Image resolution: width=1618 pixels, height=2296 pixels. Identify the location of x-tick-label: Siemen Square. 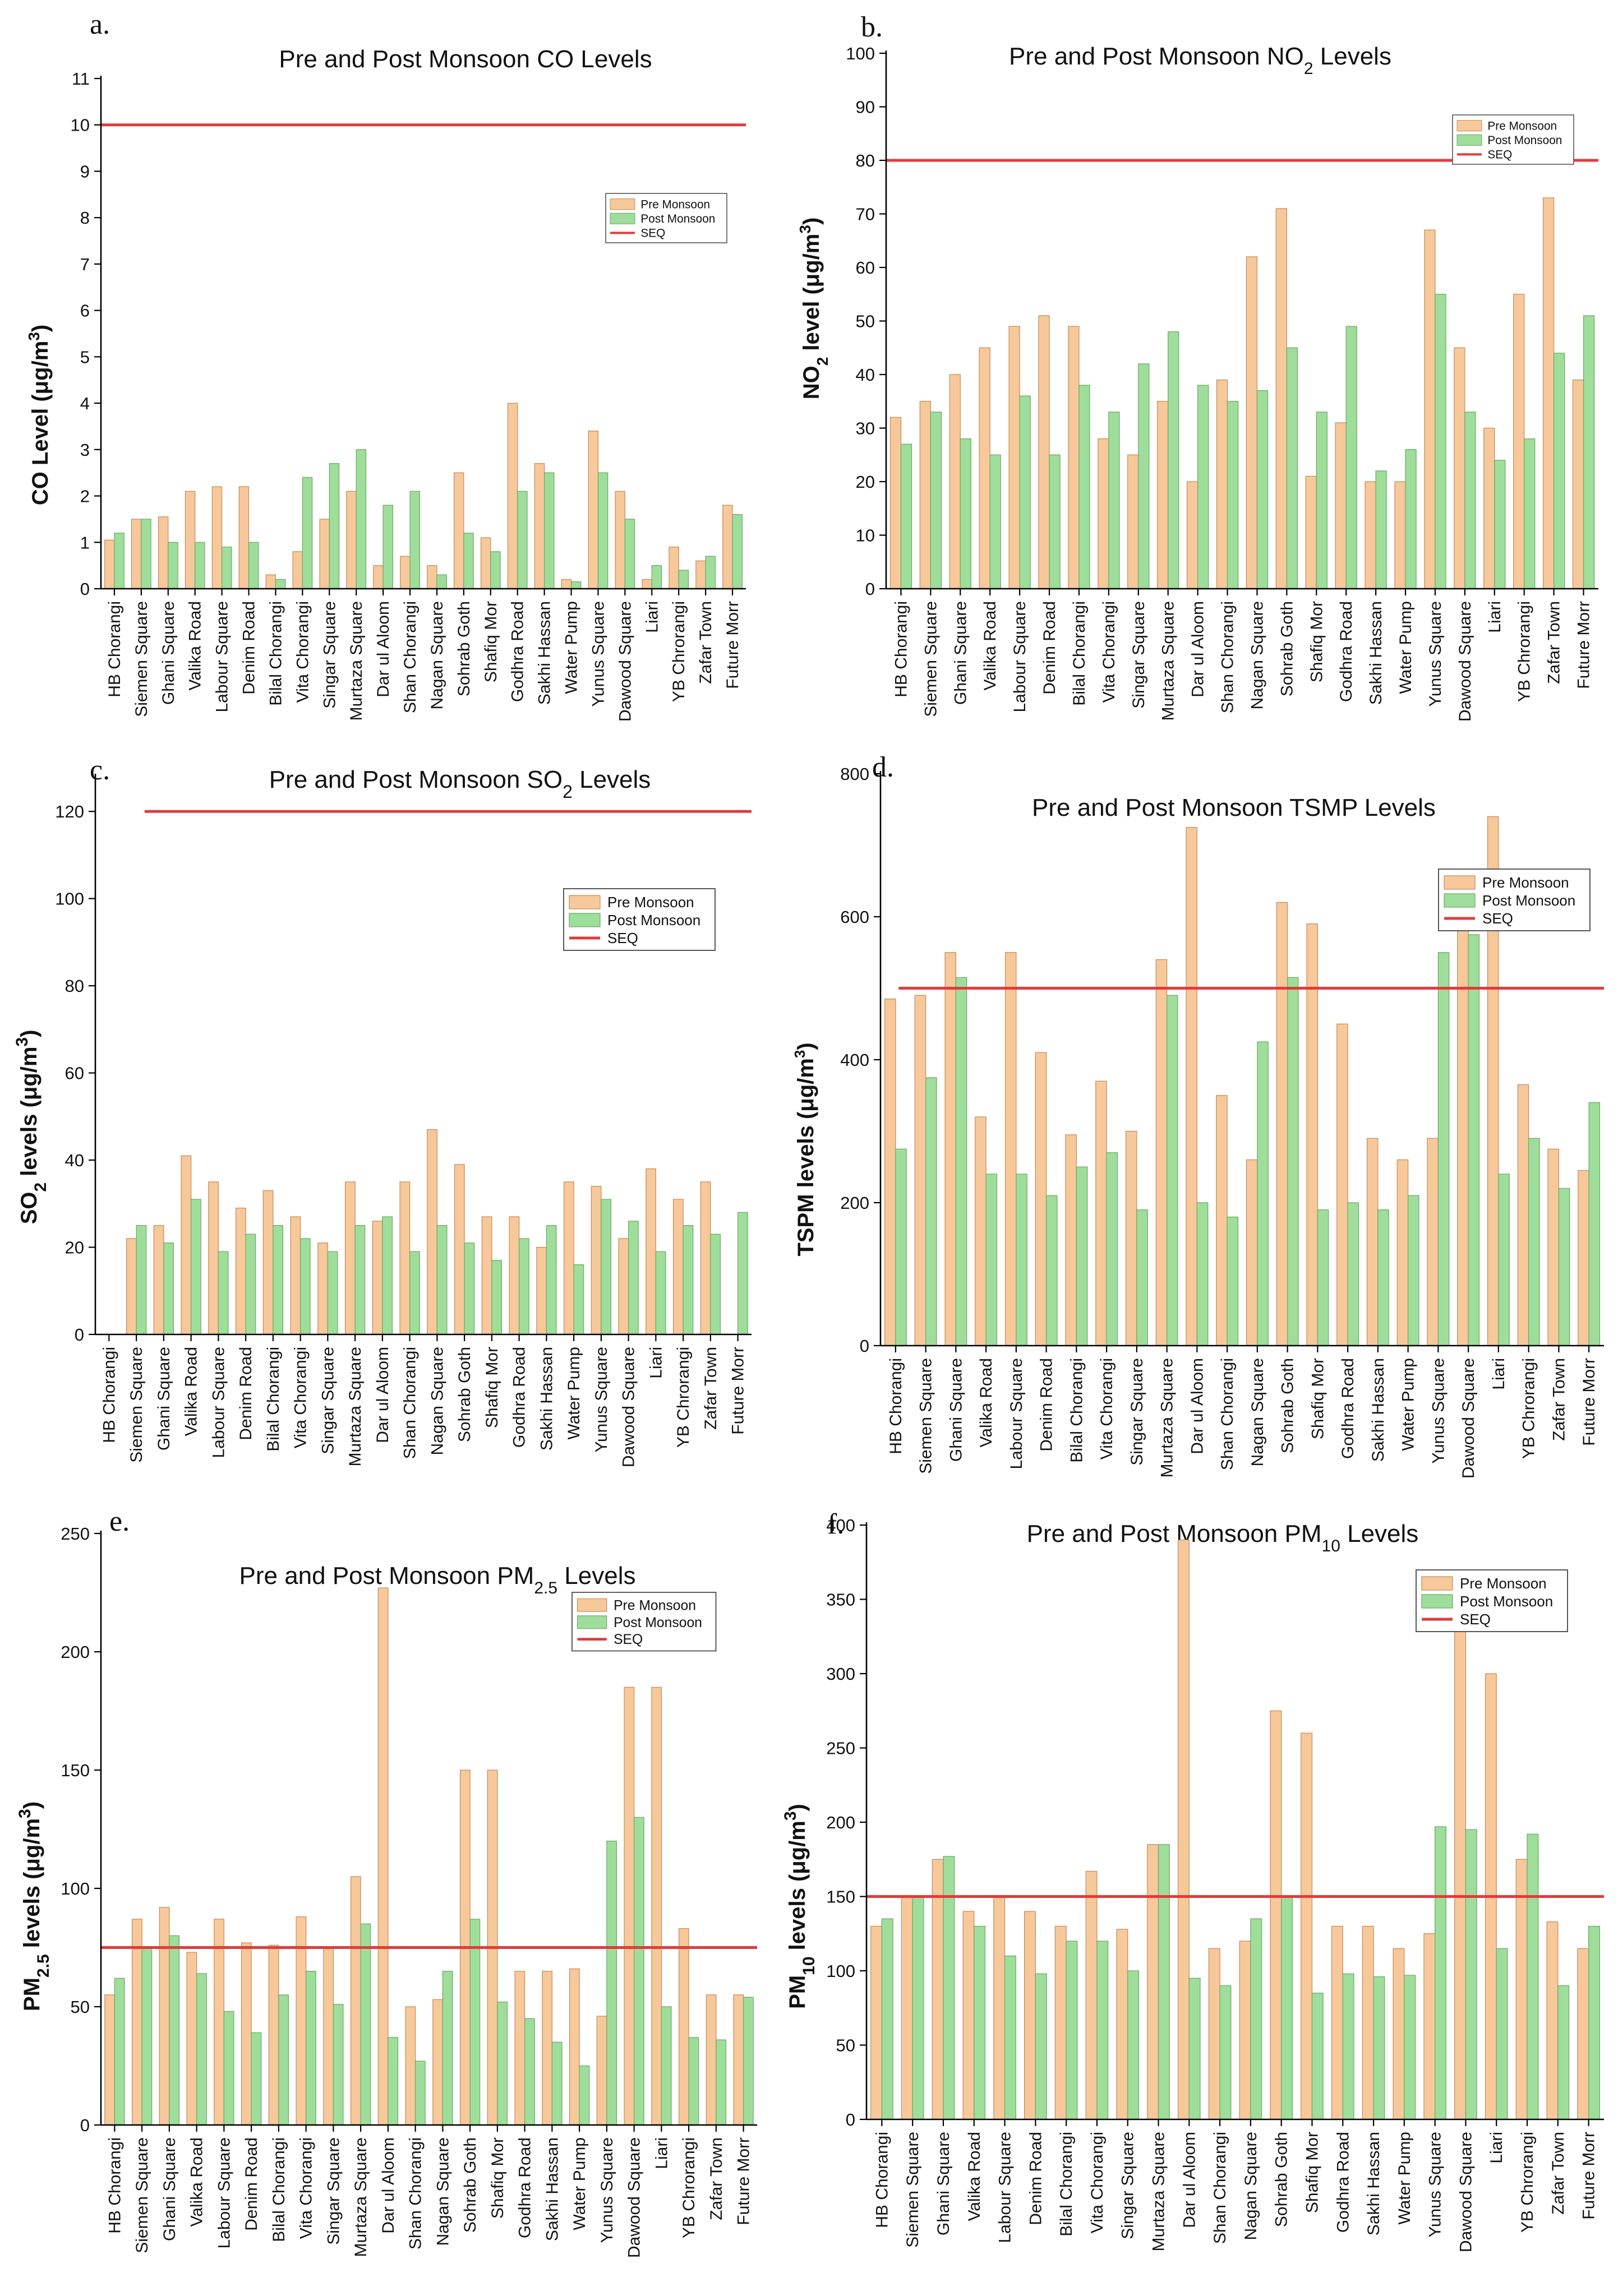
(913, 2190).